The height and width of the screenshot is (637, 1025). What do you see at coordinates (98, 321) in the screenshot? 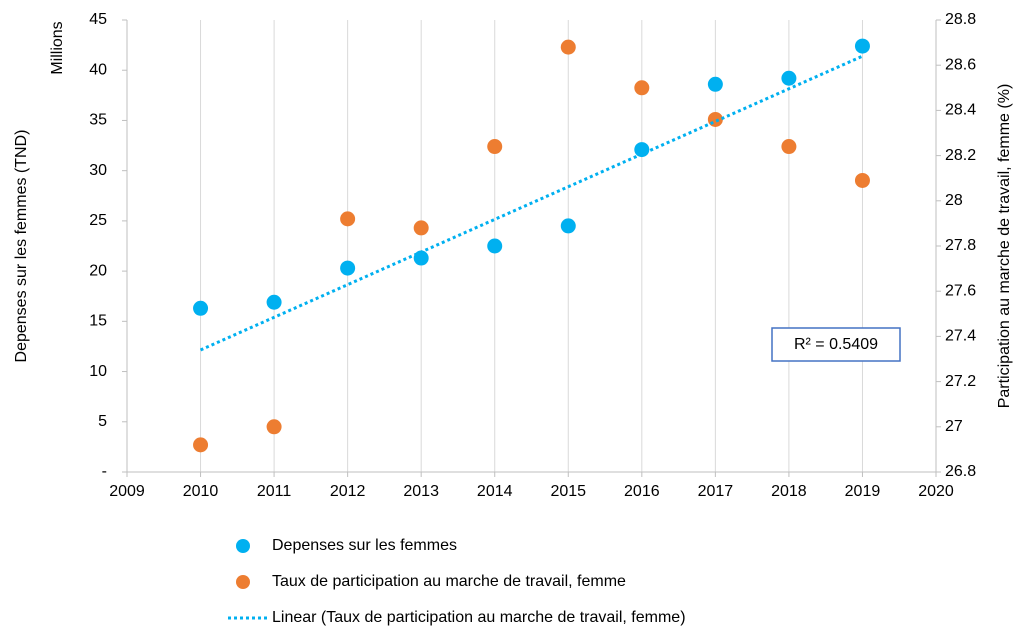
I see `y-tick-label: 15` at bounding box center [98, 321].